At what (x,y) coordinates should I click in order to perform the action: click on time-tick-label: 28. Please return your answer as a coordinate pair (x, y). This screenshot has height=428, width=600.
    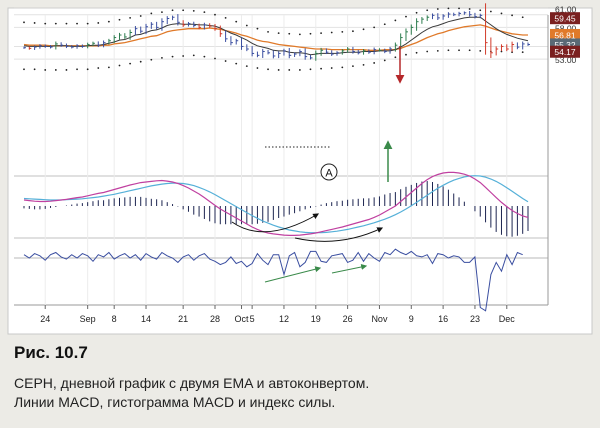
    Looking at the image, I should click on (215, 319).